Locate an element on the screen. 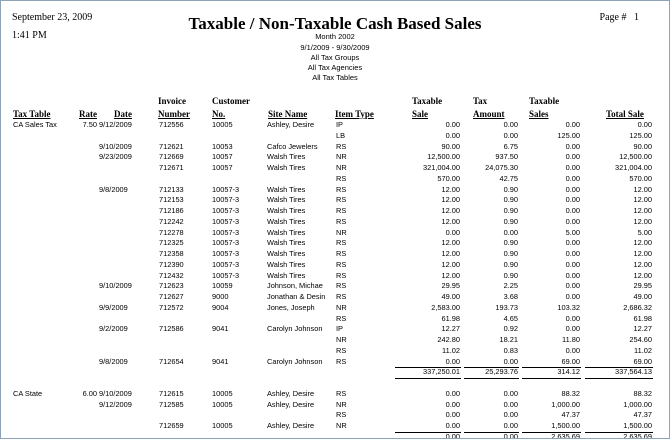 The image size is (670, 439). cell-site-name: Carolyn Johnson is located at coordinates (295, 329).